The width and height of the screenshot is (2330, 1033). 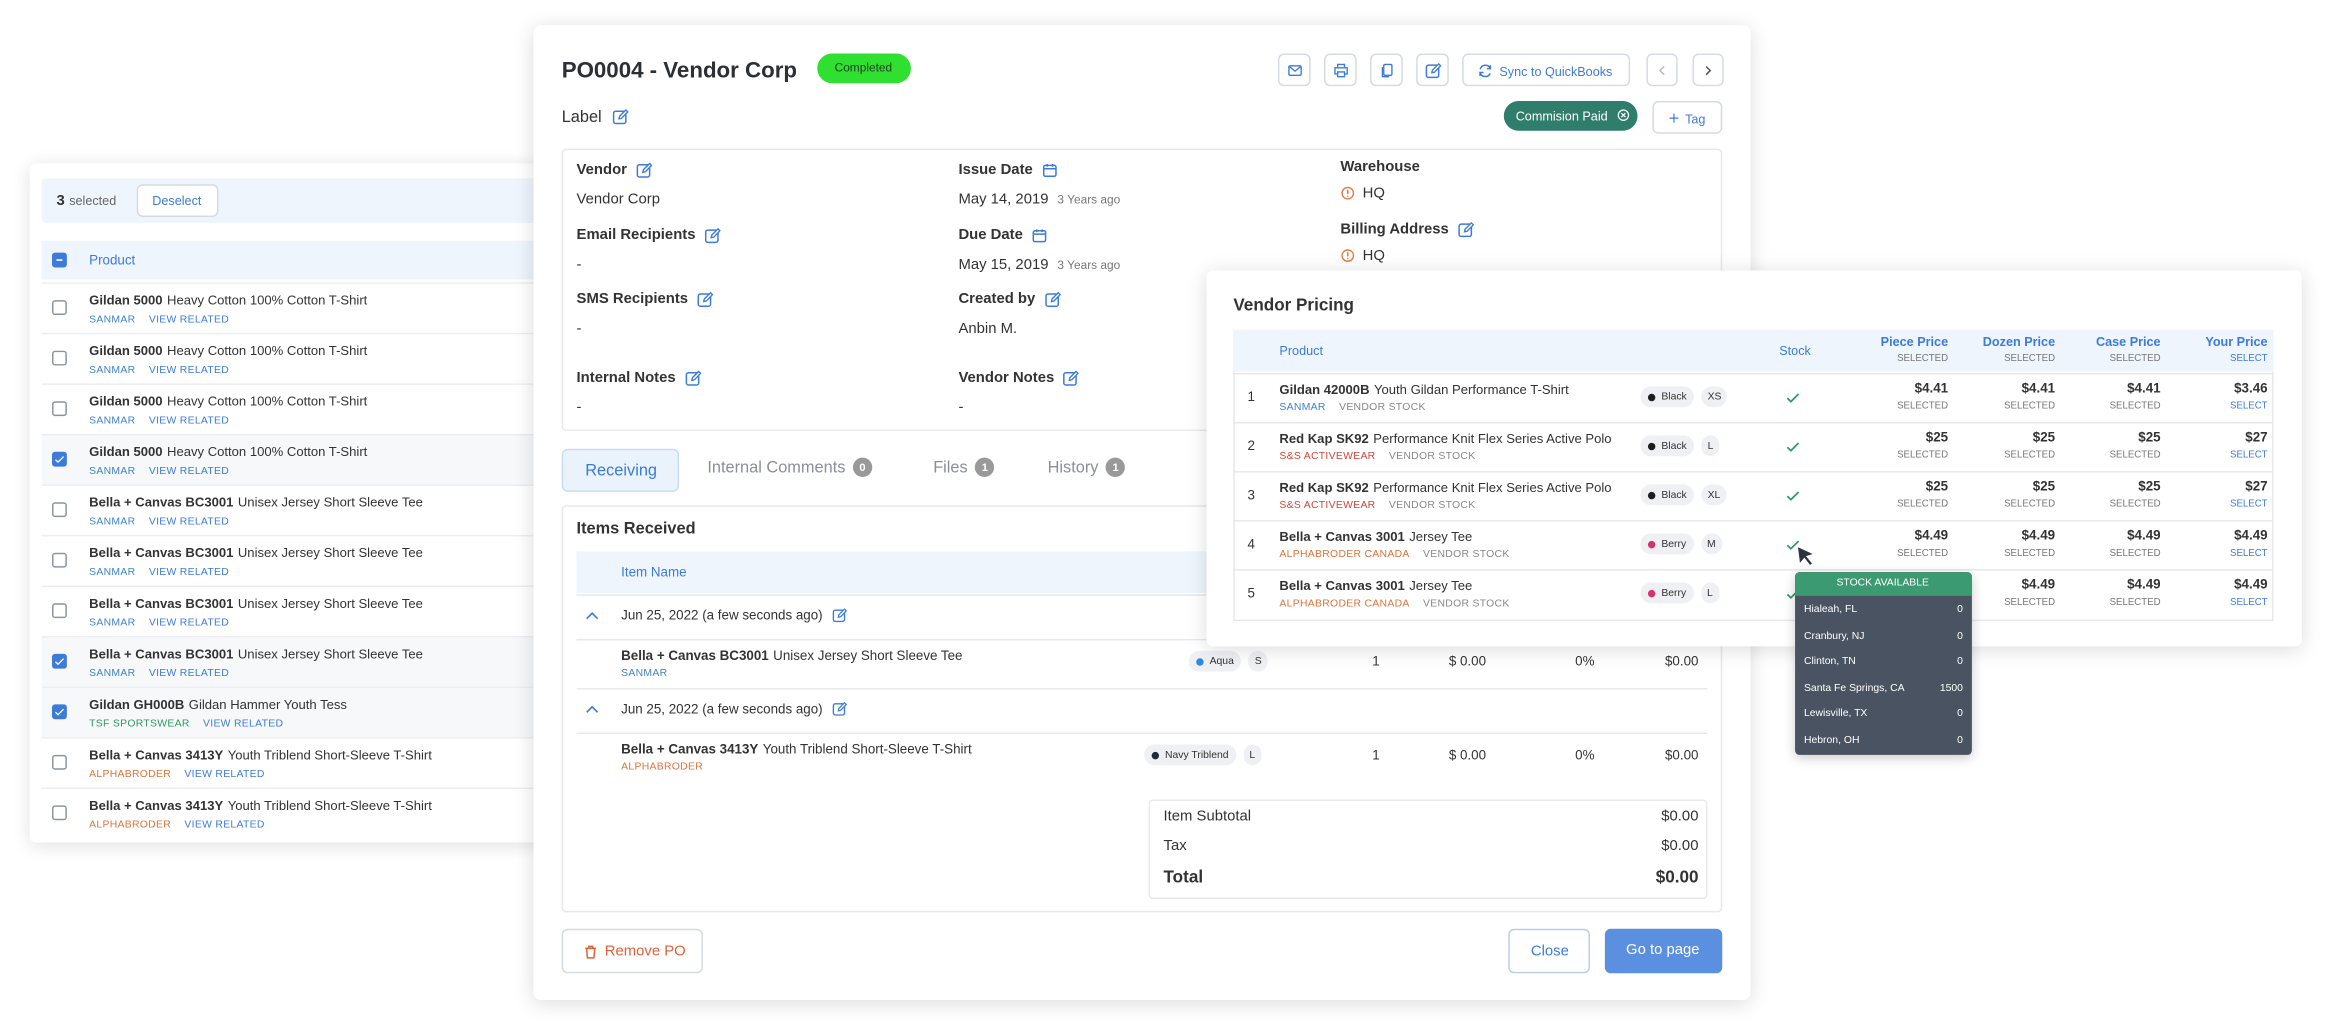 I want to click on close-button: Close, so click(x=1549, y=951).